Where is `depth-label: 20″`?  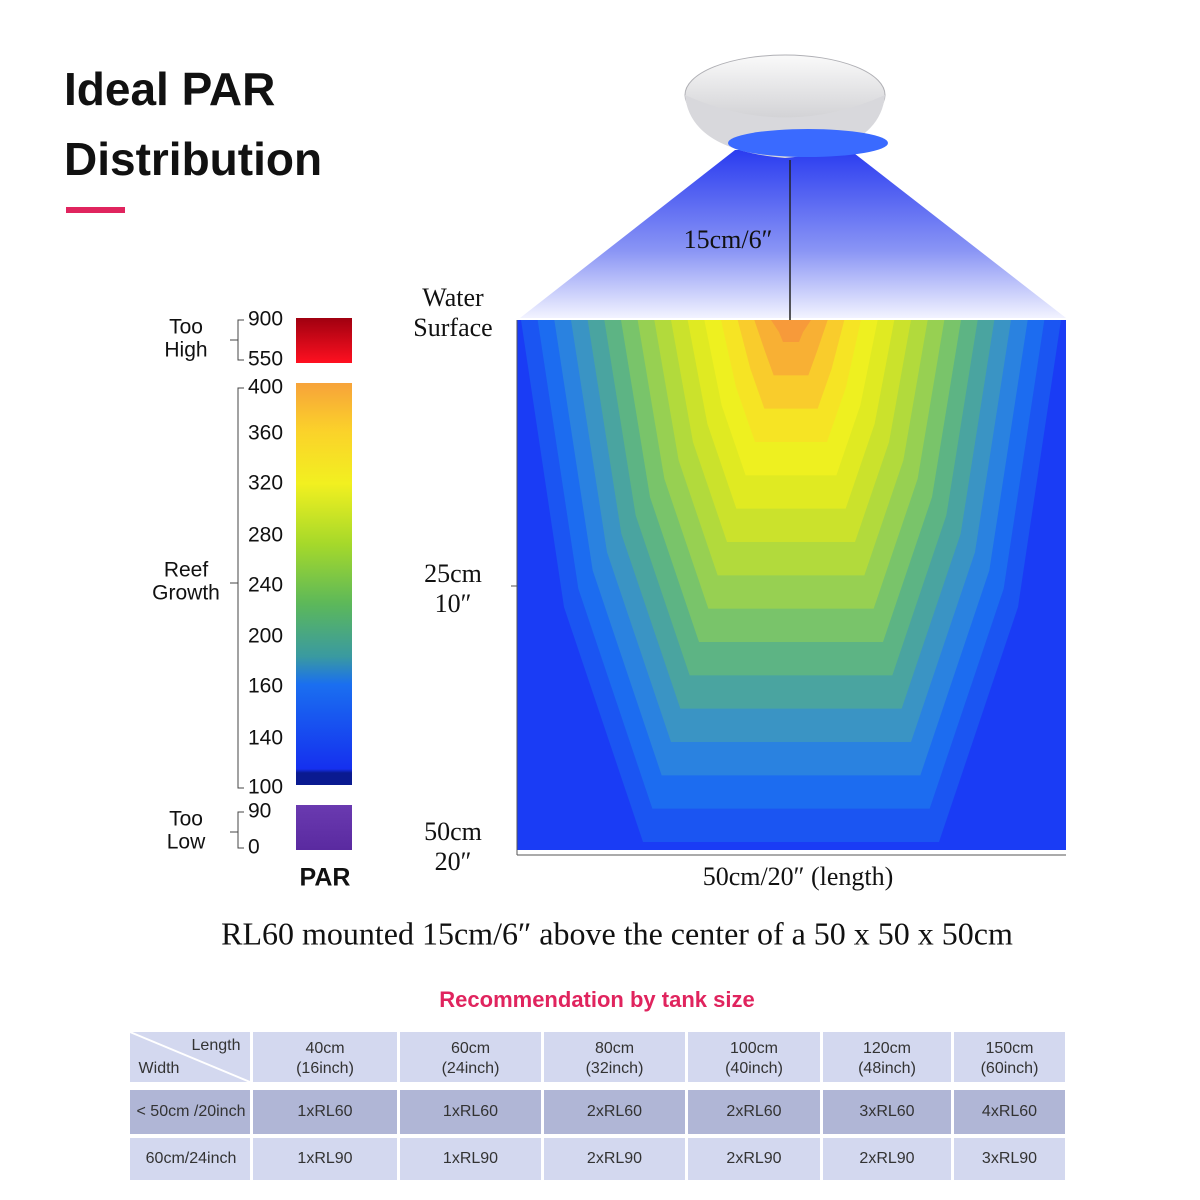
depth-label: 20″ is located at coordinates (453, 861).